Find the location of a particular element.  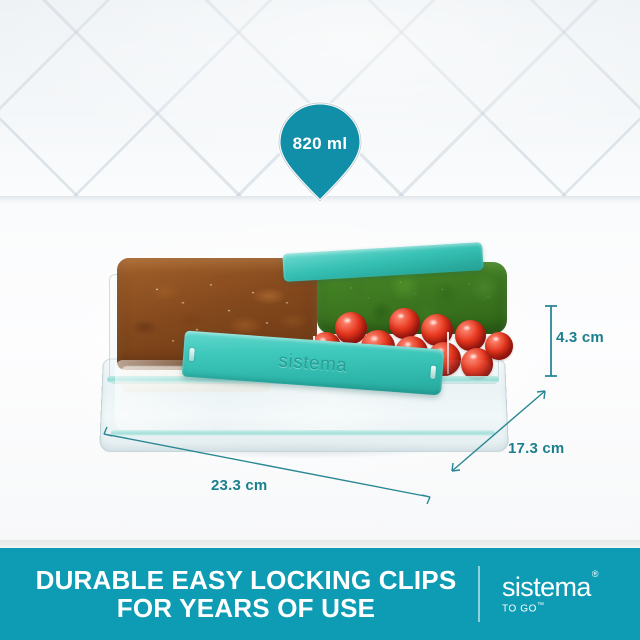

banner-headline-line1: DURABLE EASY LOCKING CLIPS is located at coordinates (246, 579).